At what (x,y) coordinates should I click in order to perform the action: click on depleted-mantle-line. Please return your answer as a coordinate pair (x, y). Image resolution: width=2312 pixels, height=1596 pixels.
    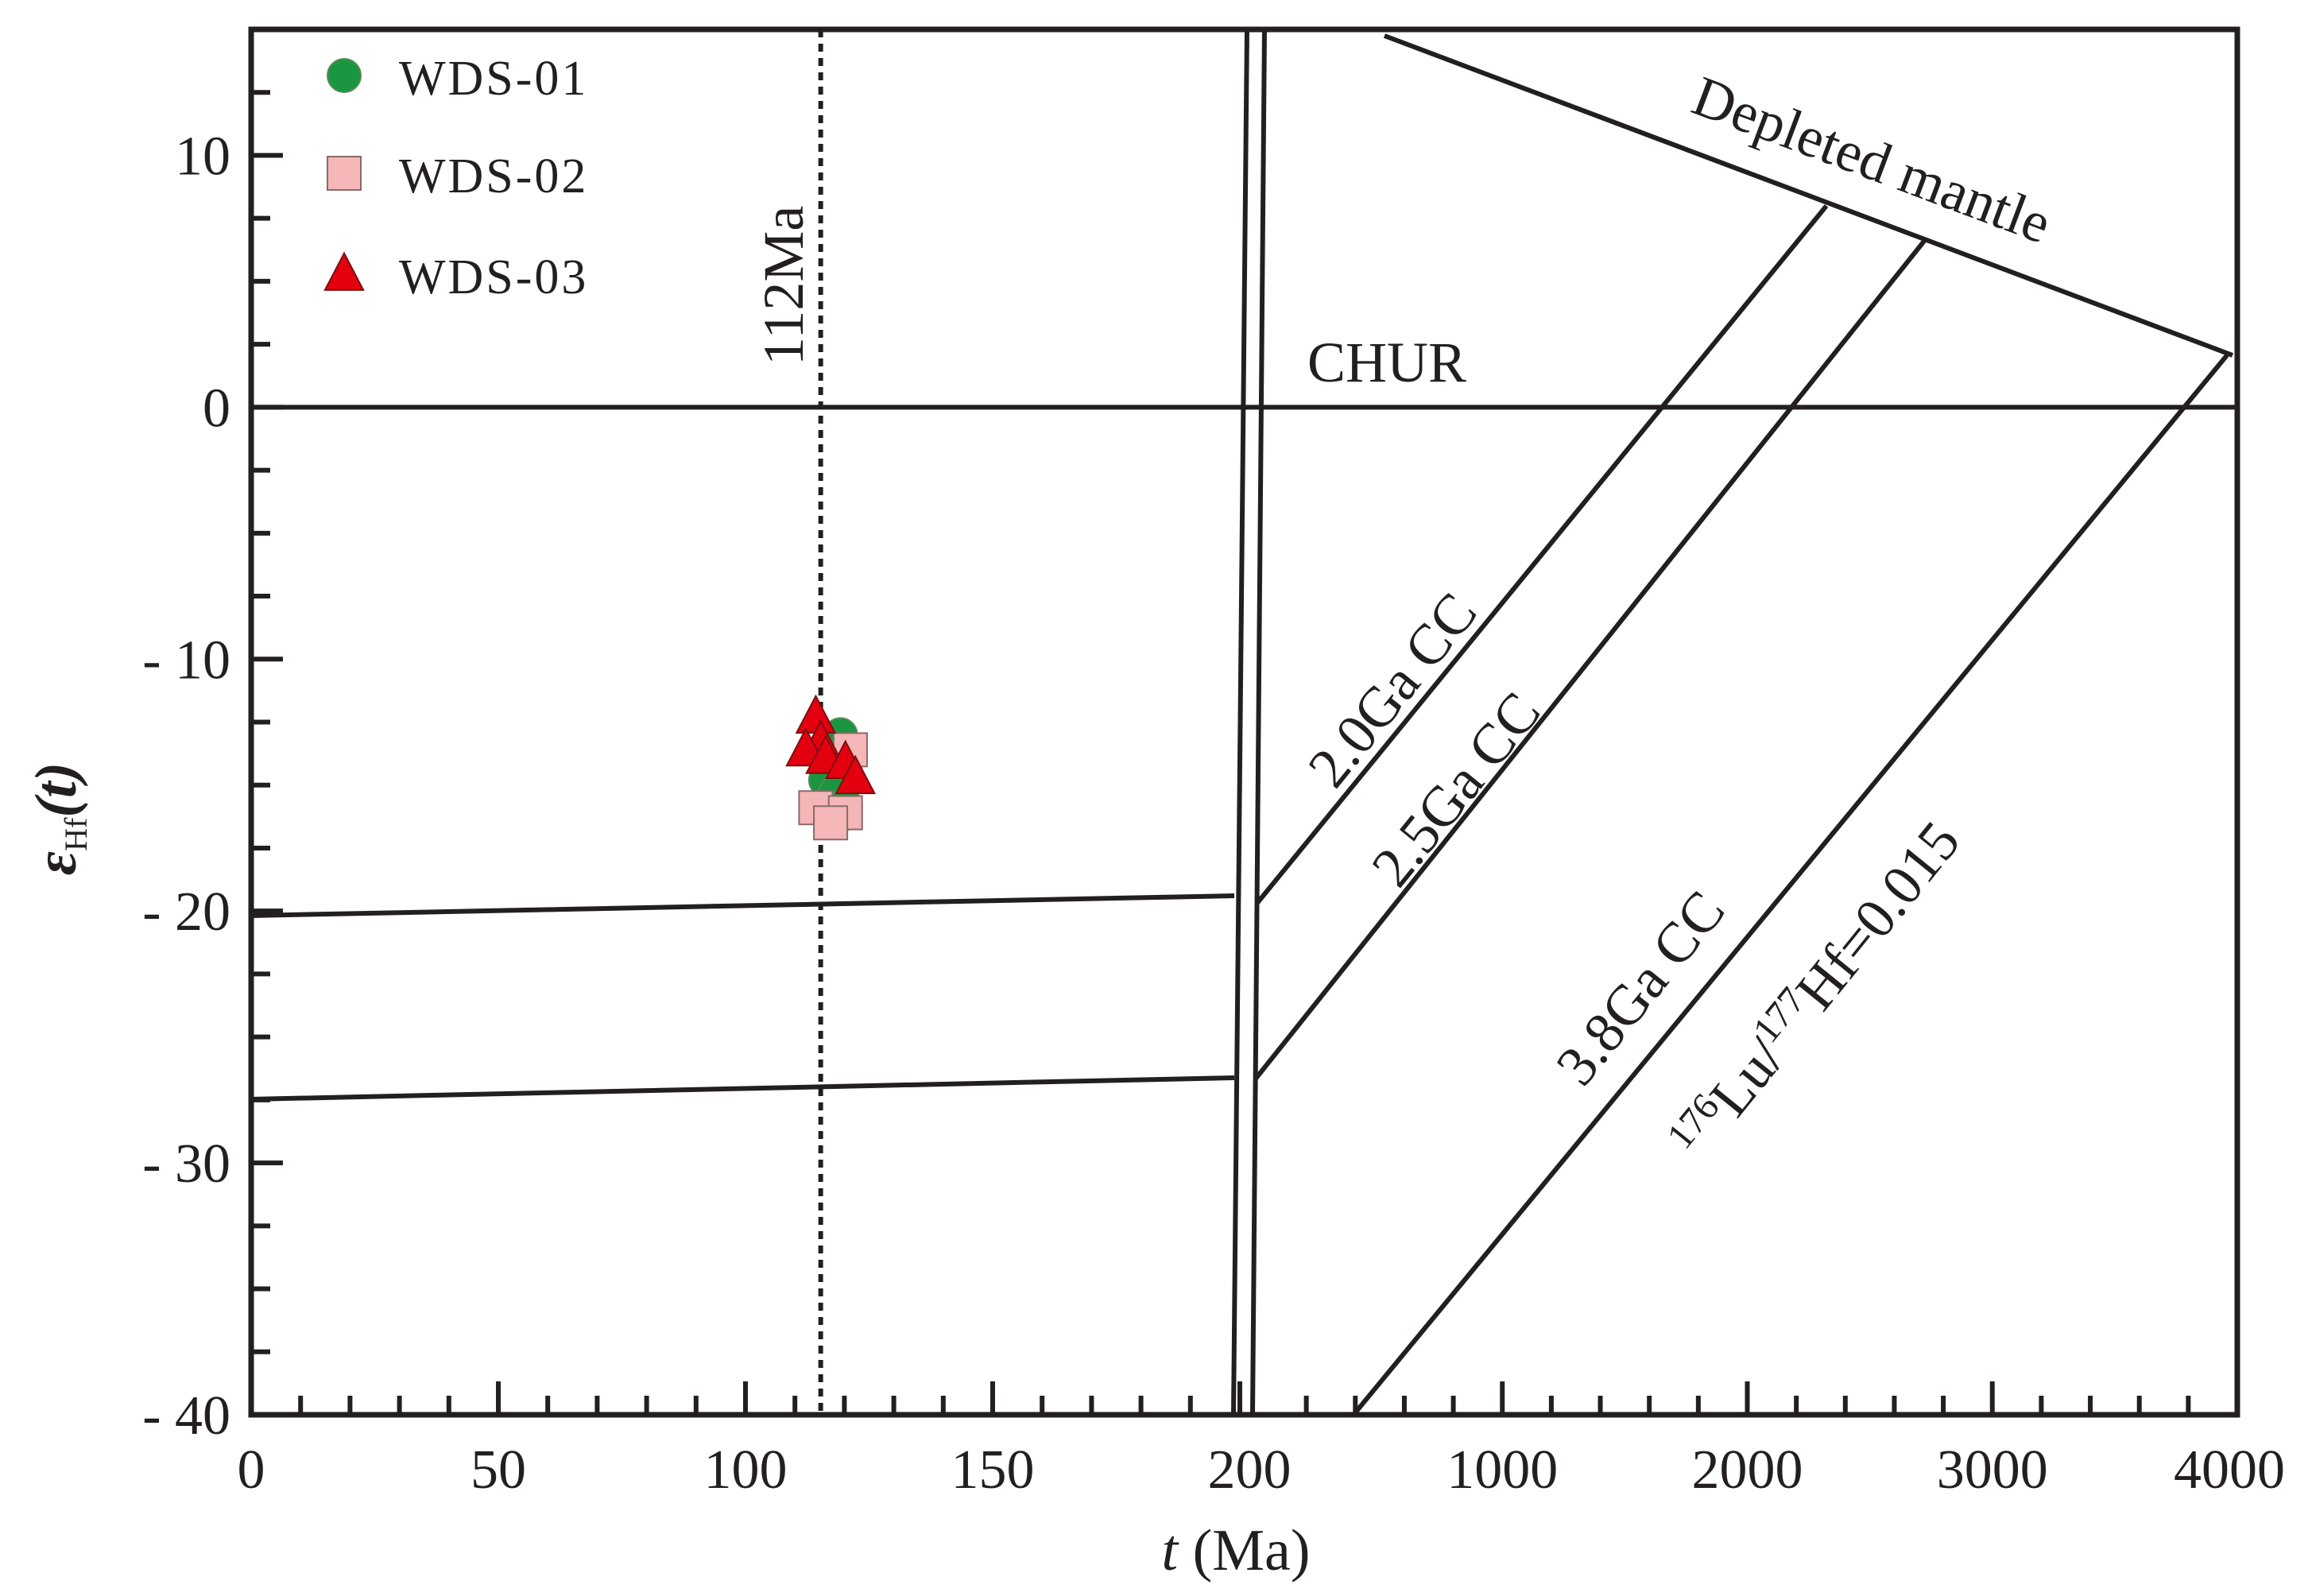
    Looking at the image, I should click on (1809, 195).